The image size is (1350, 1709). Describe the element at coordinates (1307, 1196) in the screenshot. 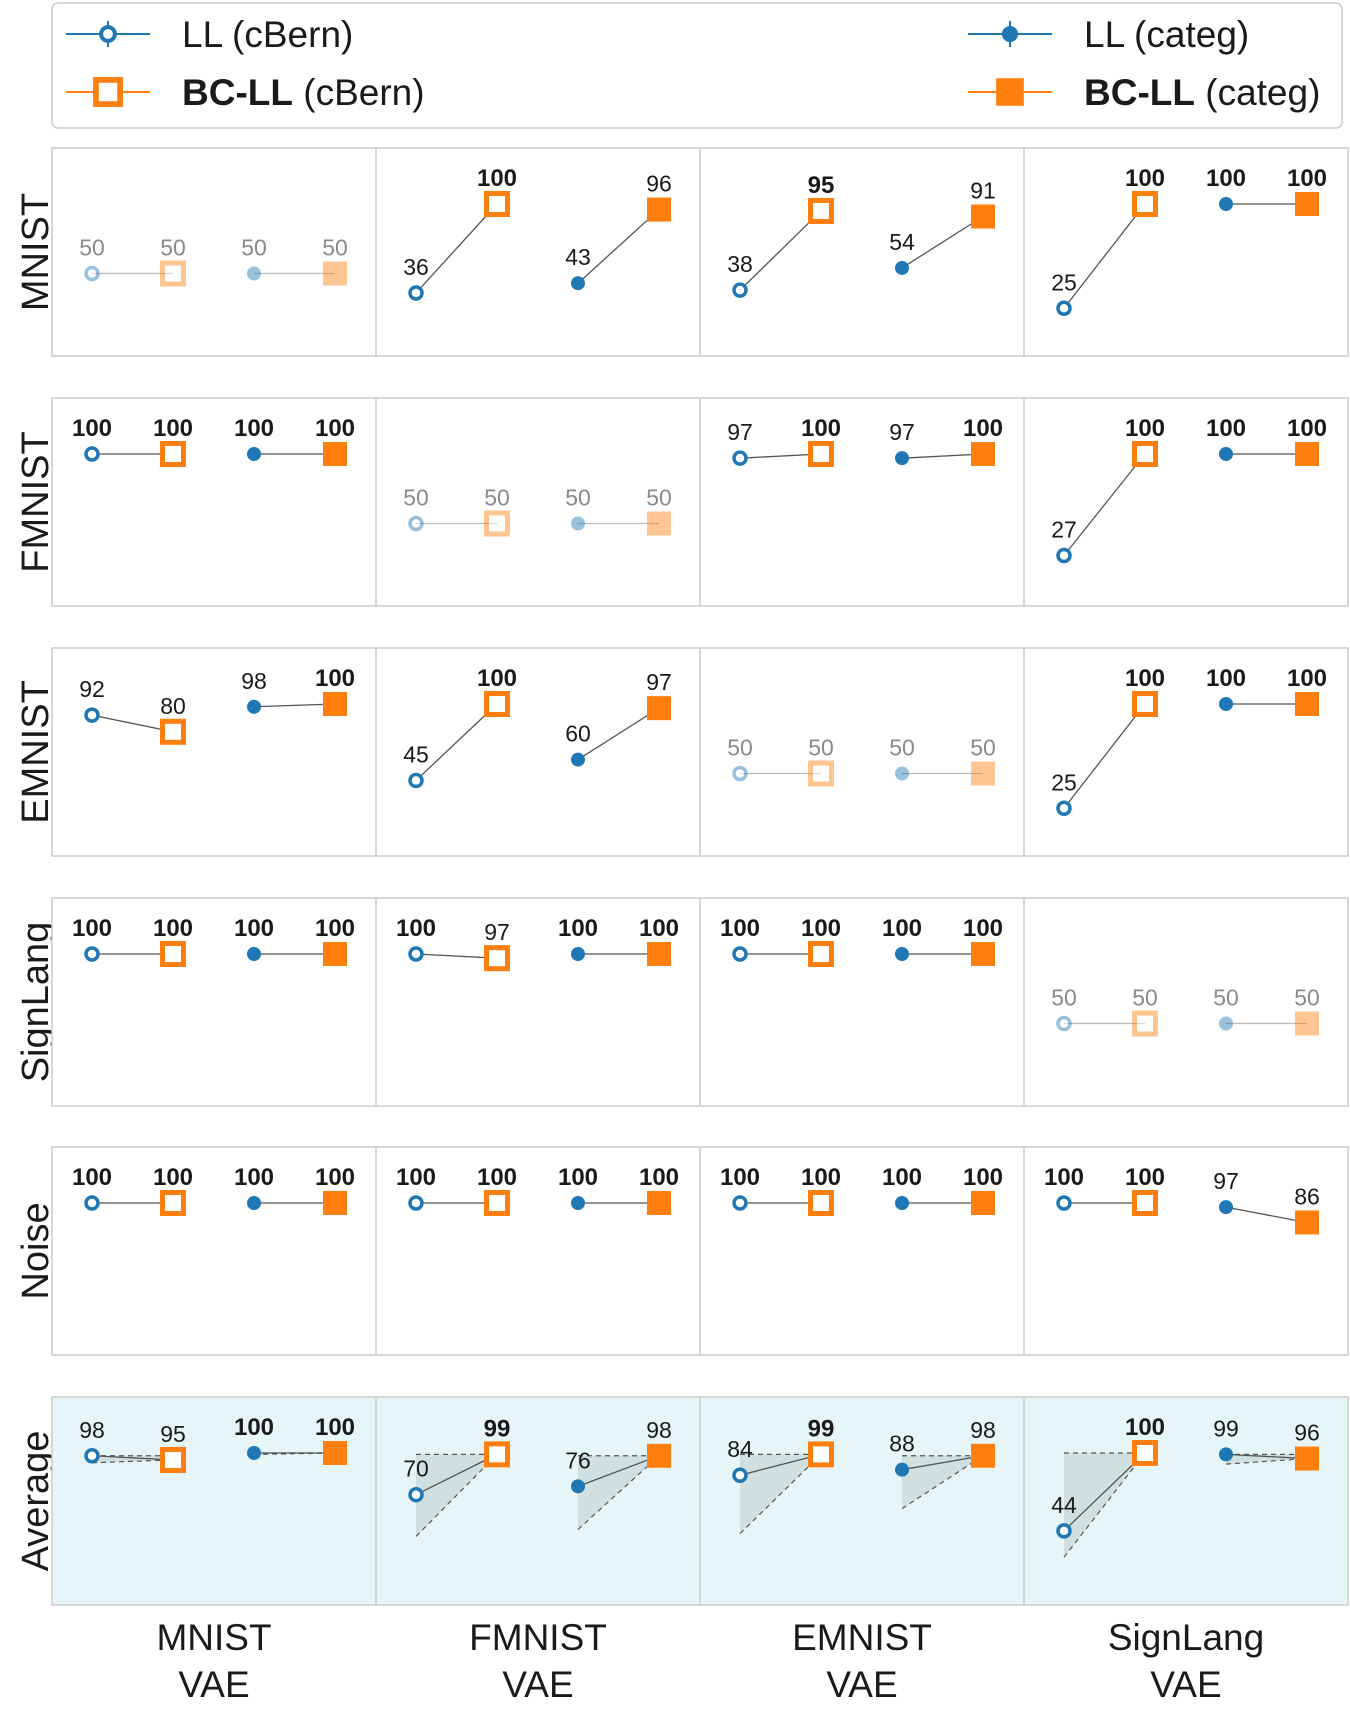

I see `data-label: 86` at that location.